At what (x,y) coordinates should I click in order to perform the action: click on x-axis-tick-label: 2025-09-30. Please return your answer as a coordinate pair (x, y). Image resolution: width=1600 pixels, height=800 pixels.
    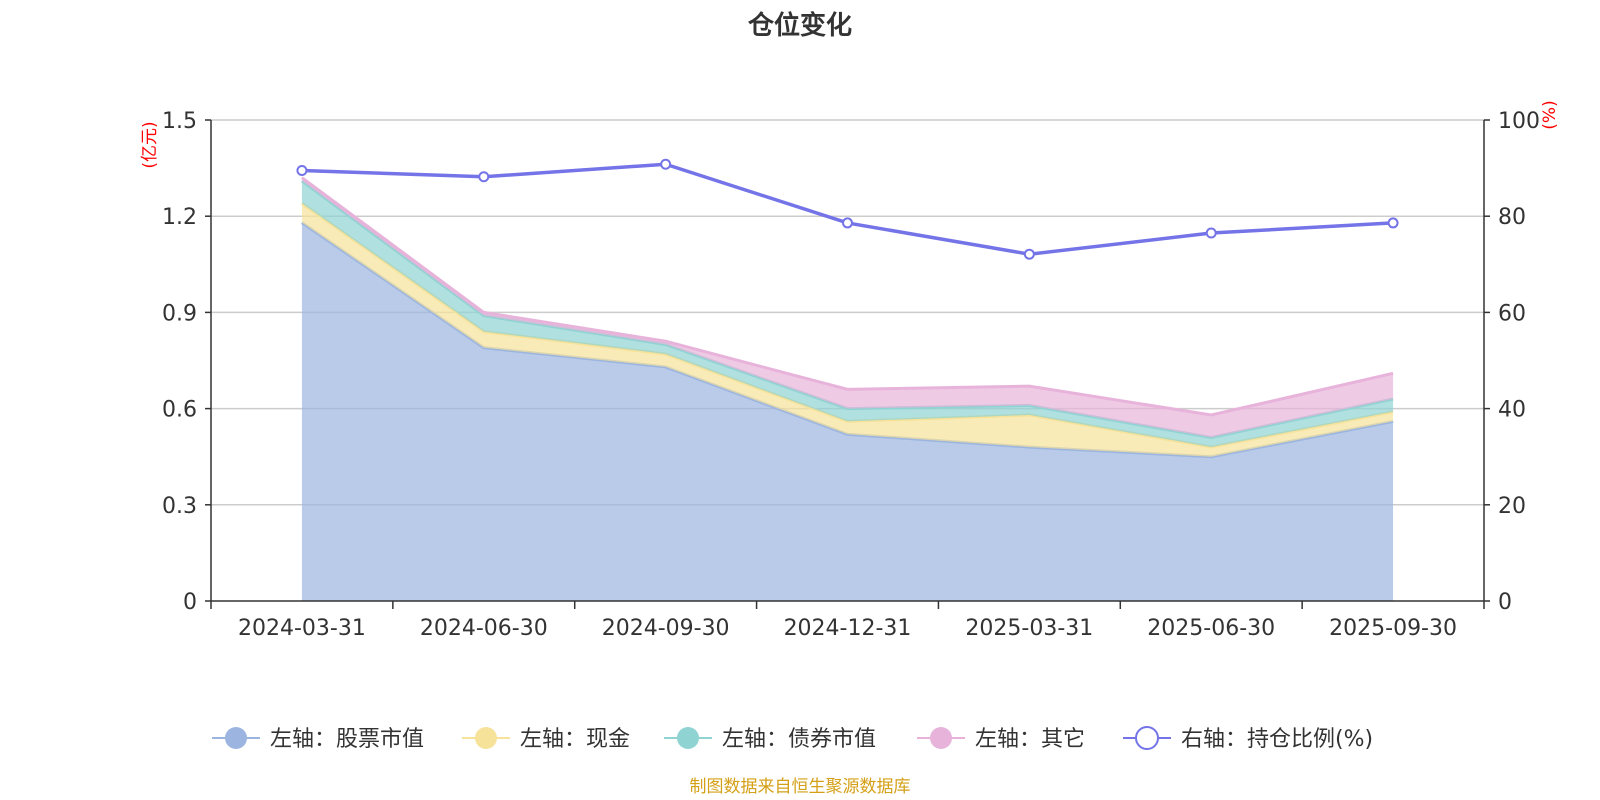
    Looking at the image, I should click on (1393, 628).